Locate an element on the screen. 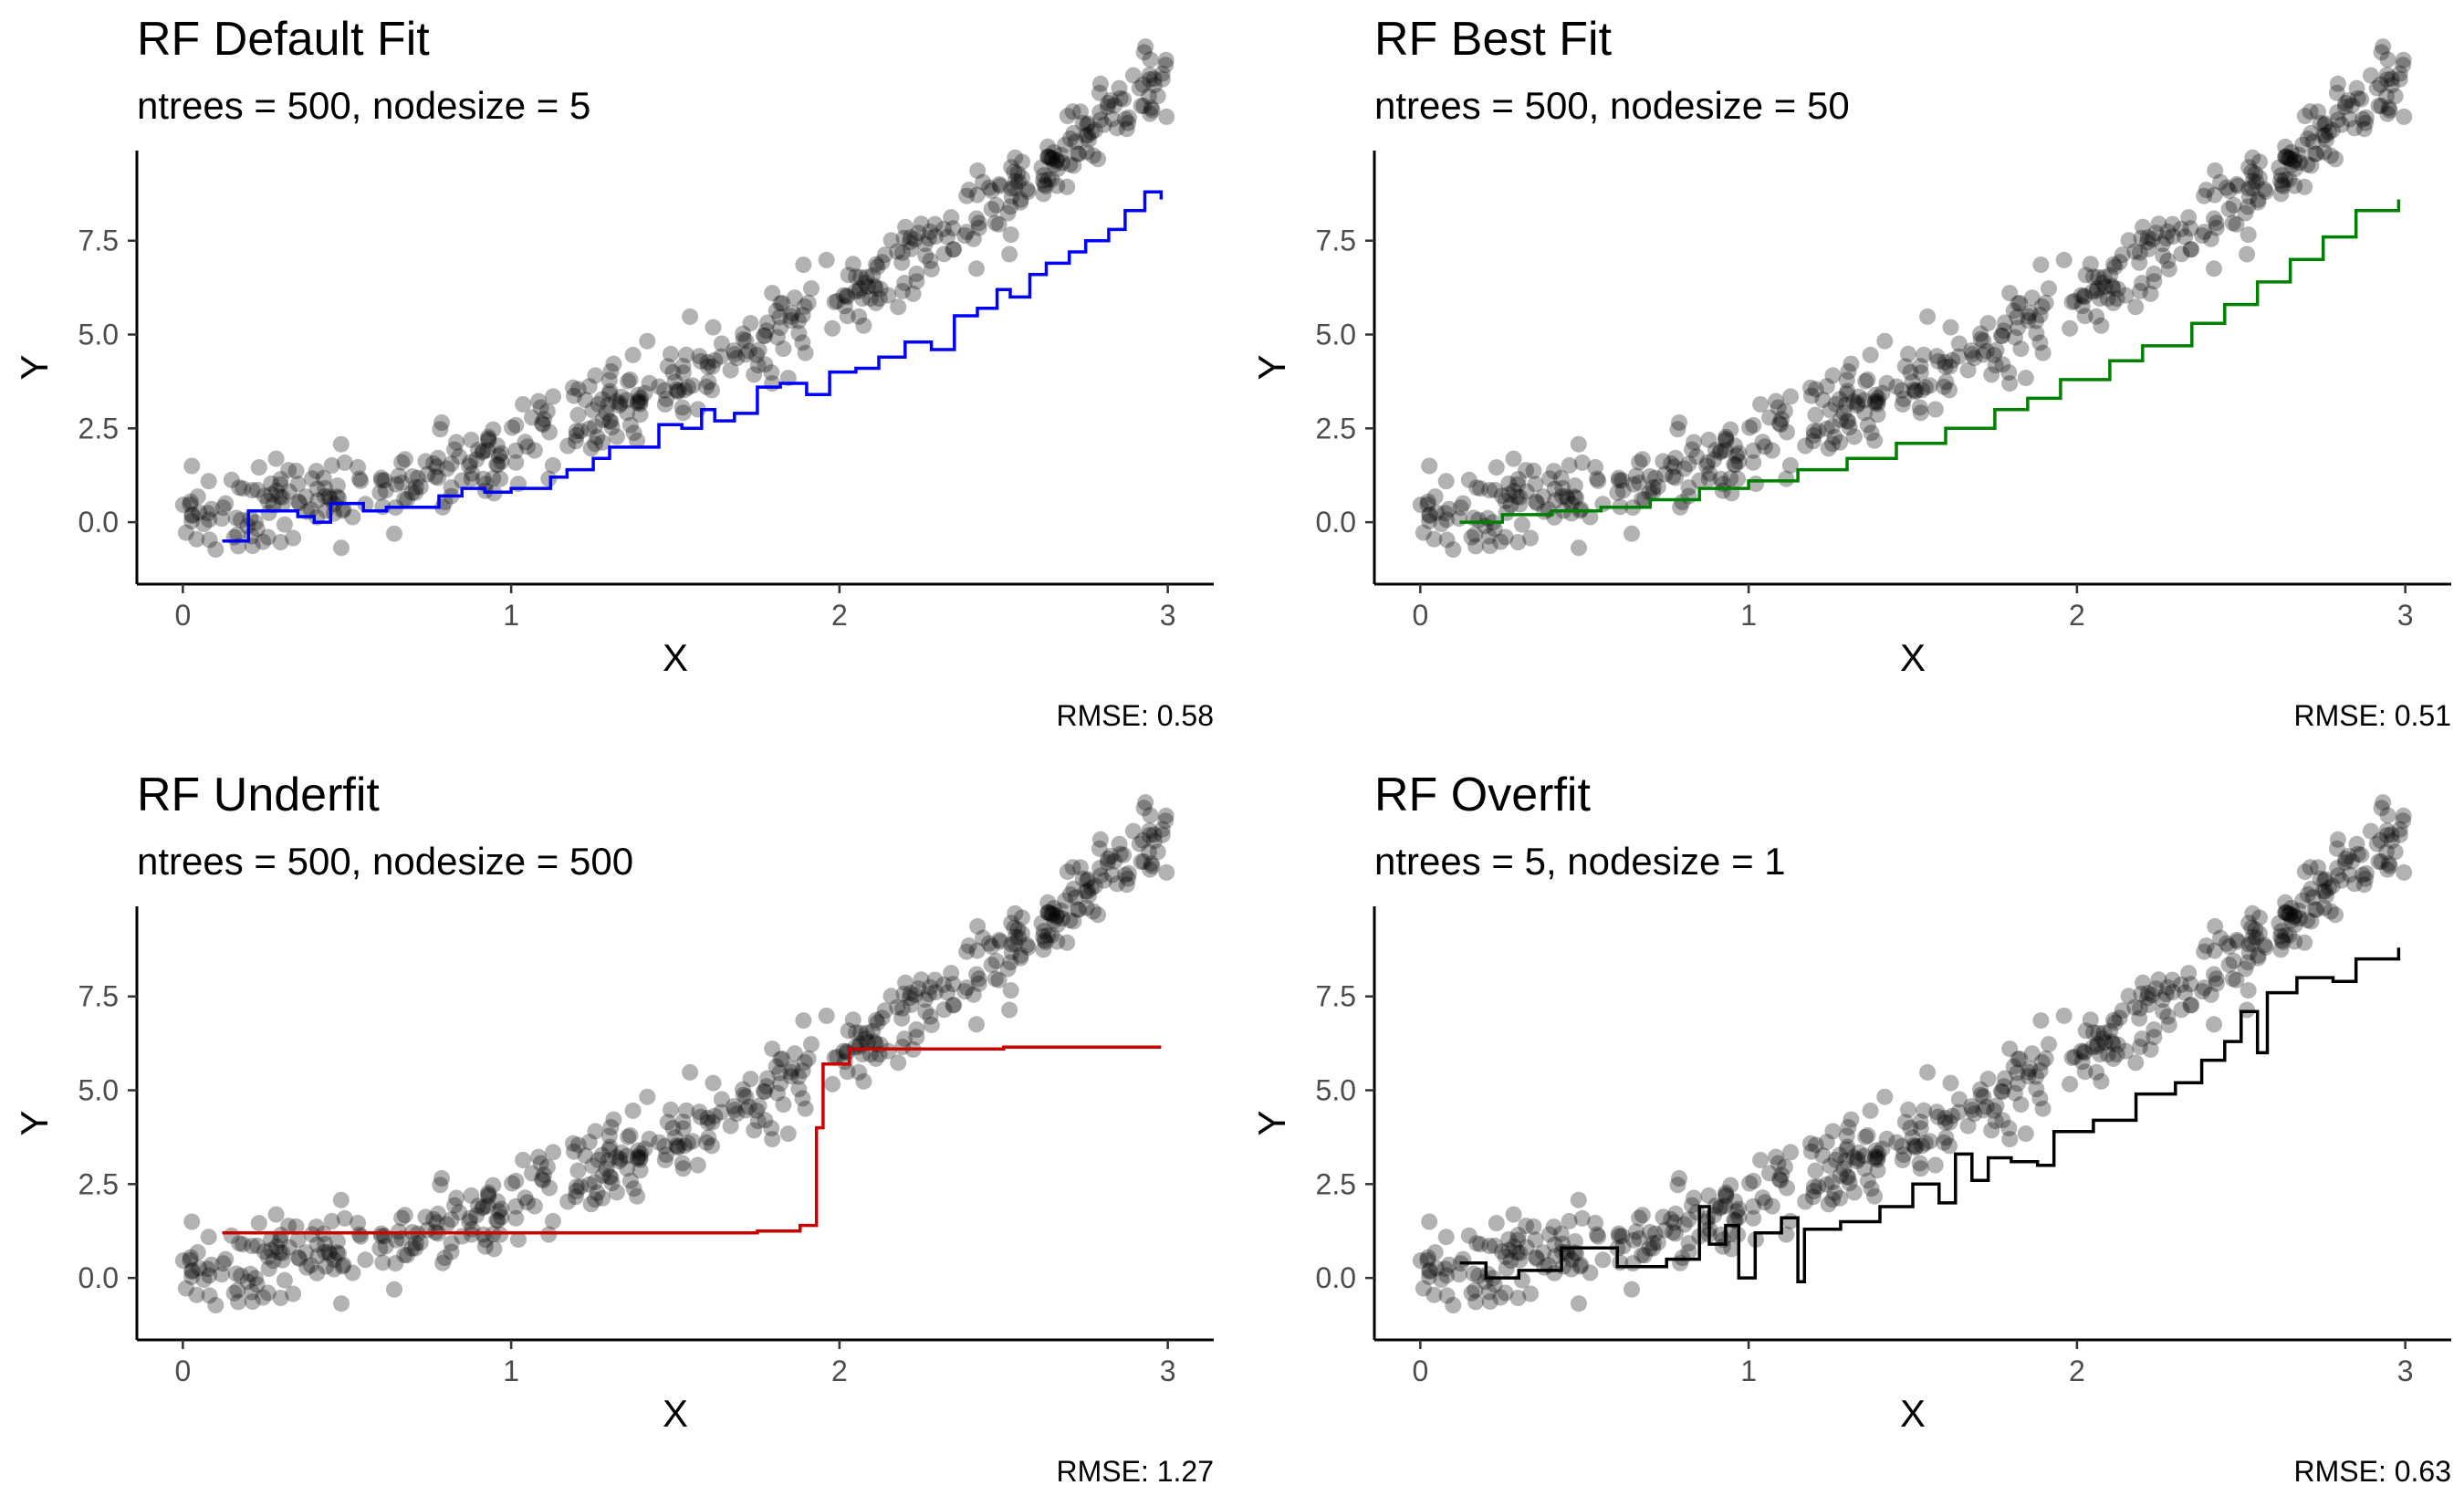  x-axis-title: X is located at coordinates (1913, 1413).